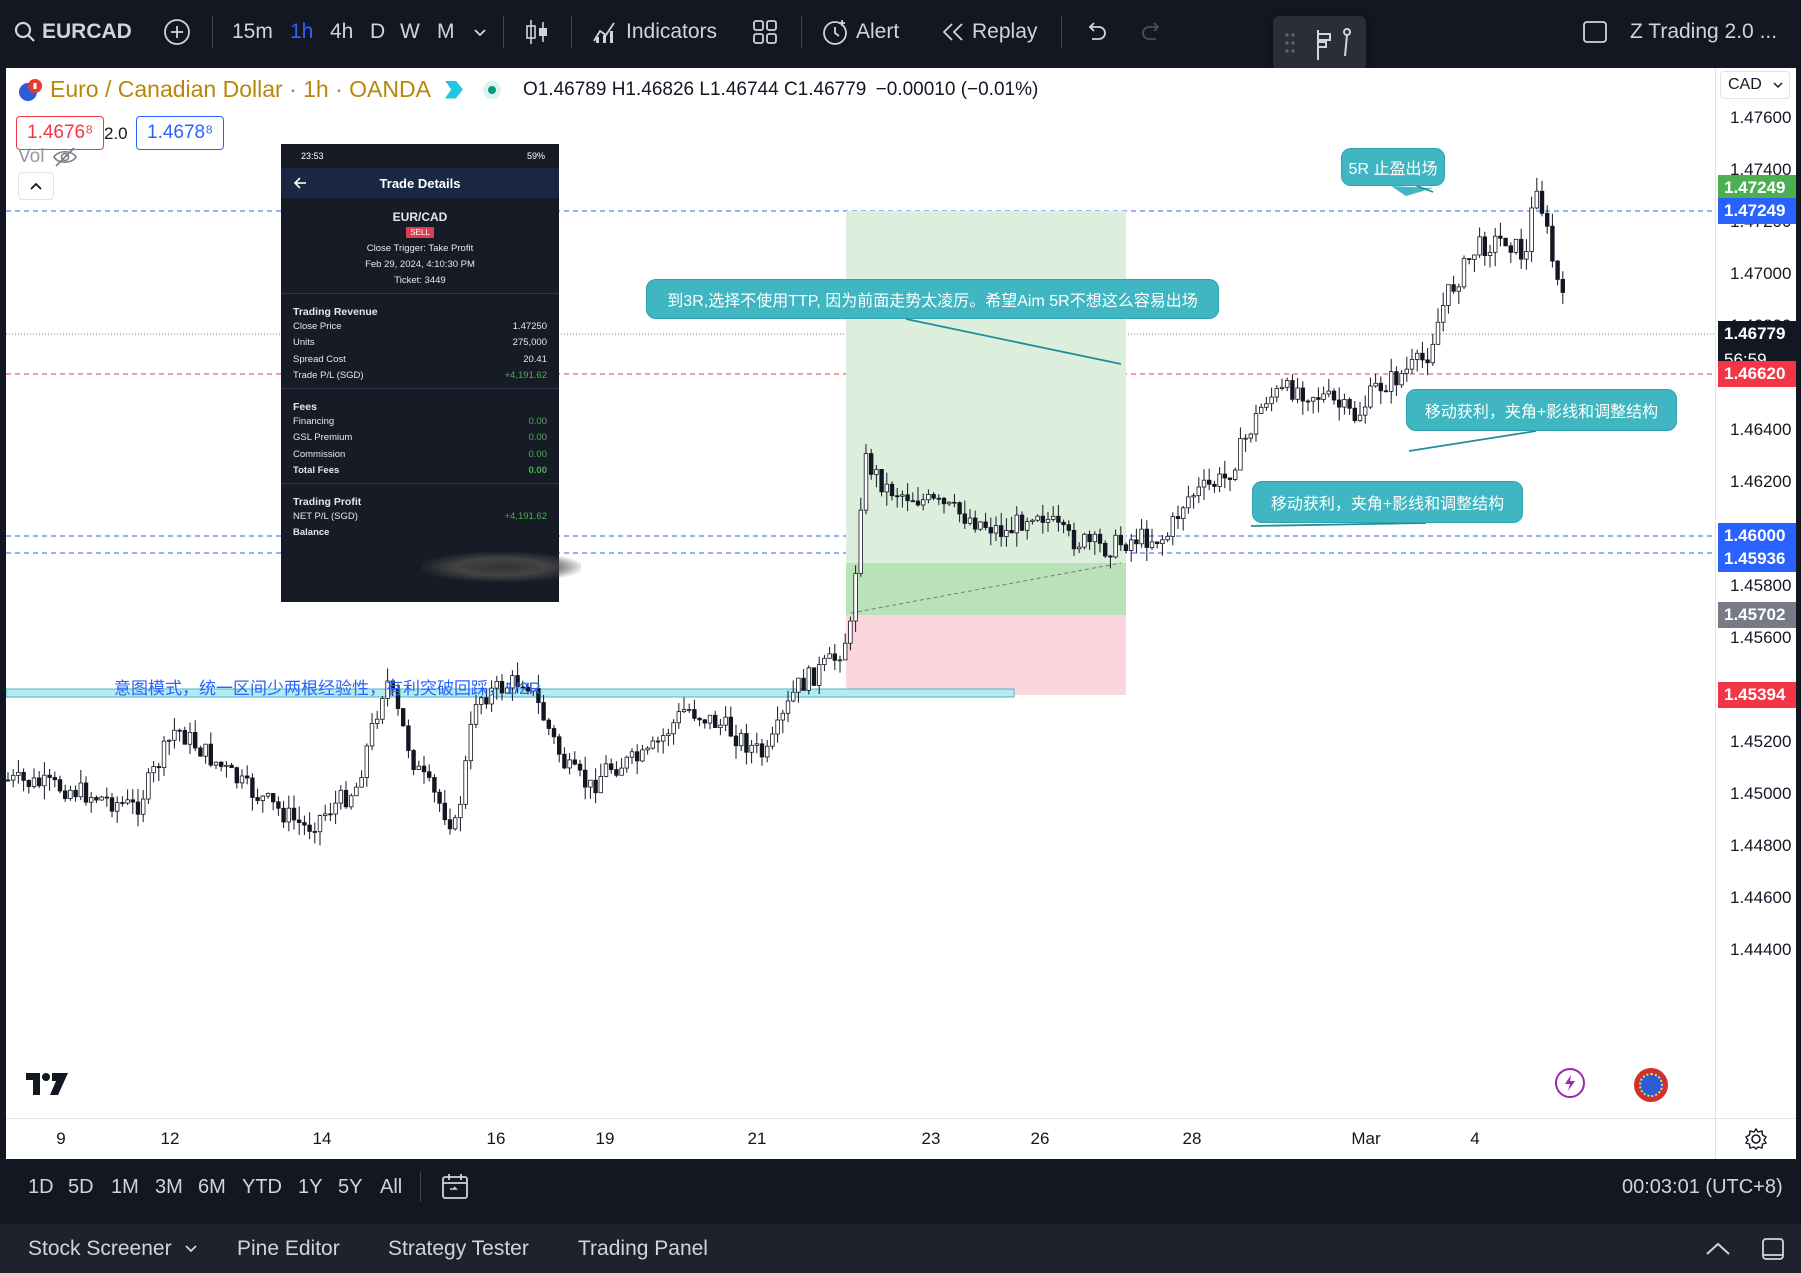 The height and width of the screenshot is (1273, 1801). What do you see at coordinates (302, 31) in the screenshot?
I see `interval-1h: 1h` at bounding box center [302, 31].